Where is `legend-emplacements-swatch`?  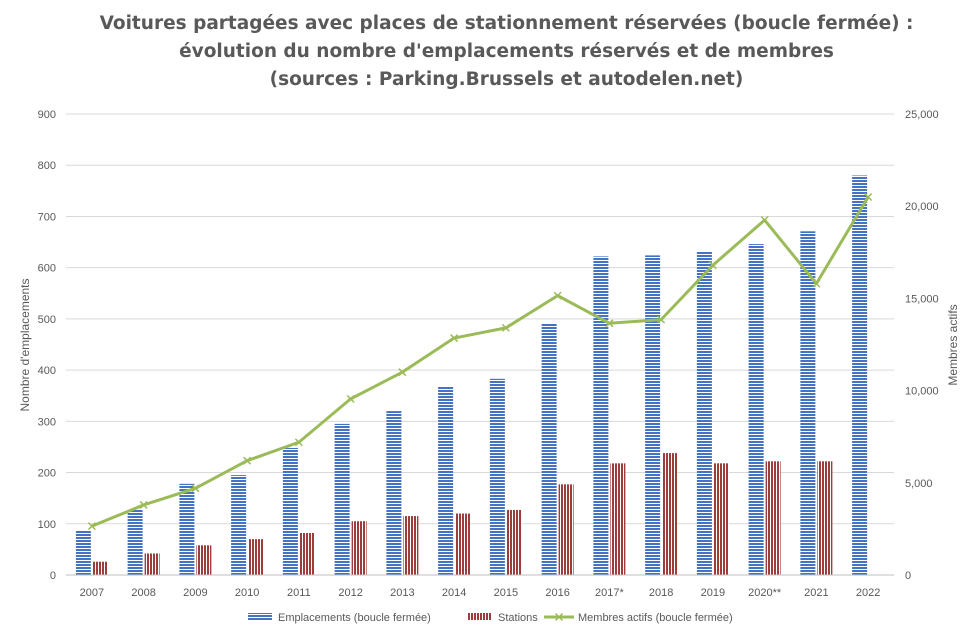 legend-emplacements-swatch is located at coordinates (260, 616).